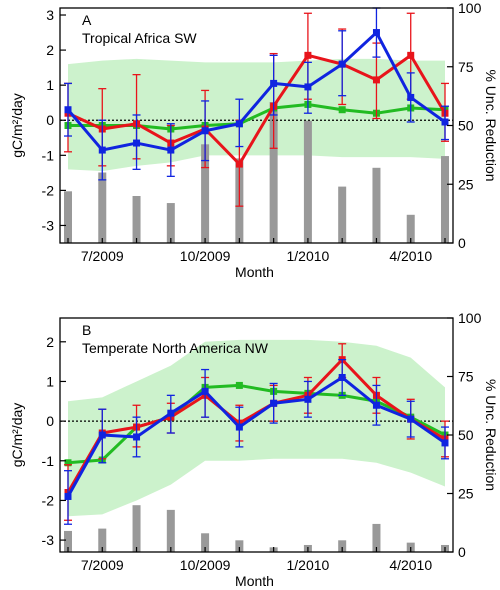 This screenshot has width=500, height=590. Describe the element at coordinates (50, 15) in the screenshot. I see `y-tick-label: 3` at that location.